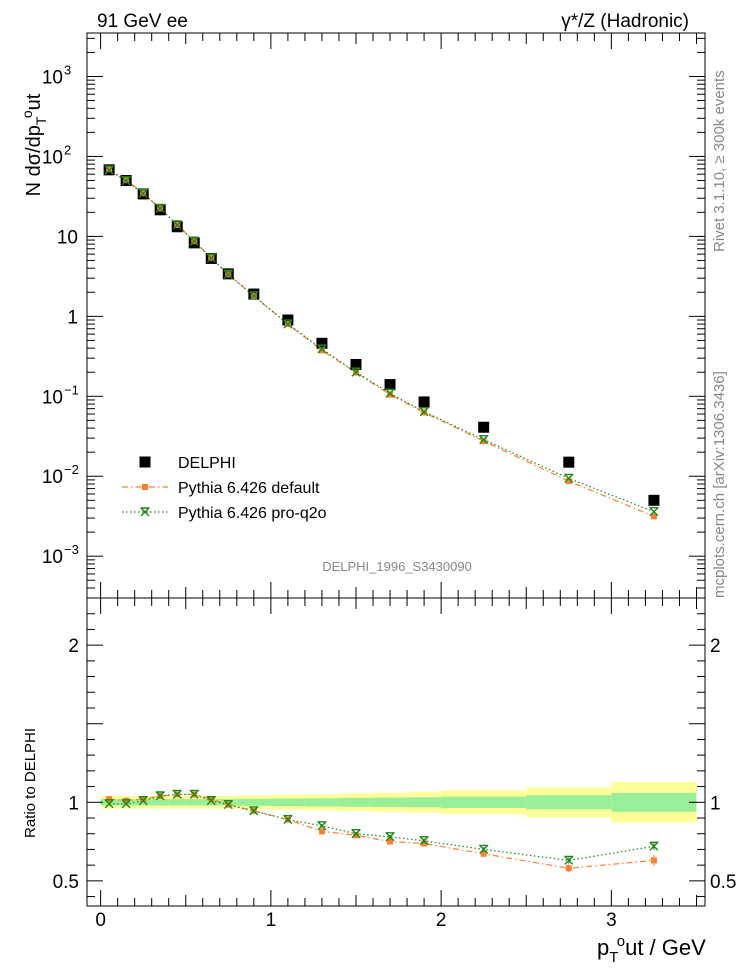 This screenshot has width=746, height=972. Describe the element at coordinates (271, 920) in the screenshot. I see `x-tick-label: 1` at that location.